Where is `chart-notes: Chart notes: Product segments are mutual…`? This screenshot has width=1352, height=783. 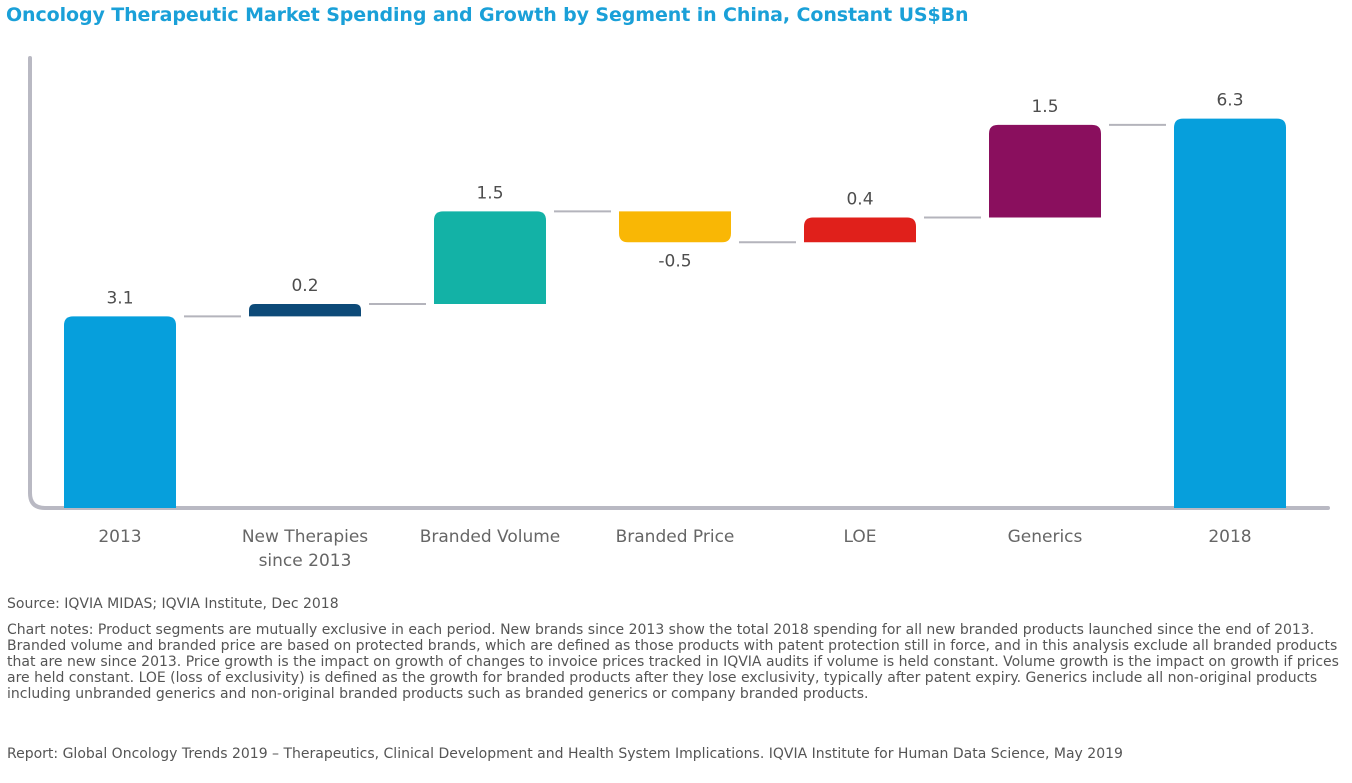
chart-notes: Chart notes: Product segments are mutual… is located at coordinates (673, 662).